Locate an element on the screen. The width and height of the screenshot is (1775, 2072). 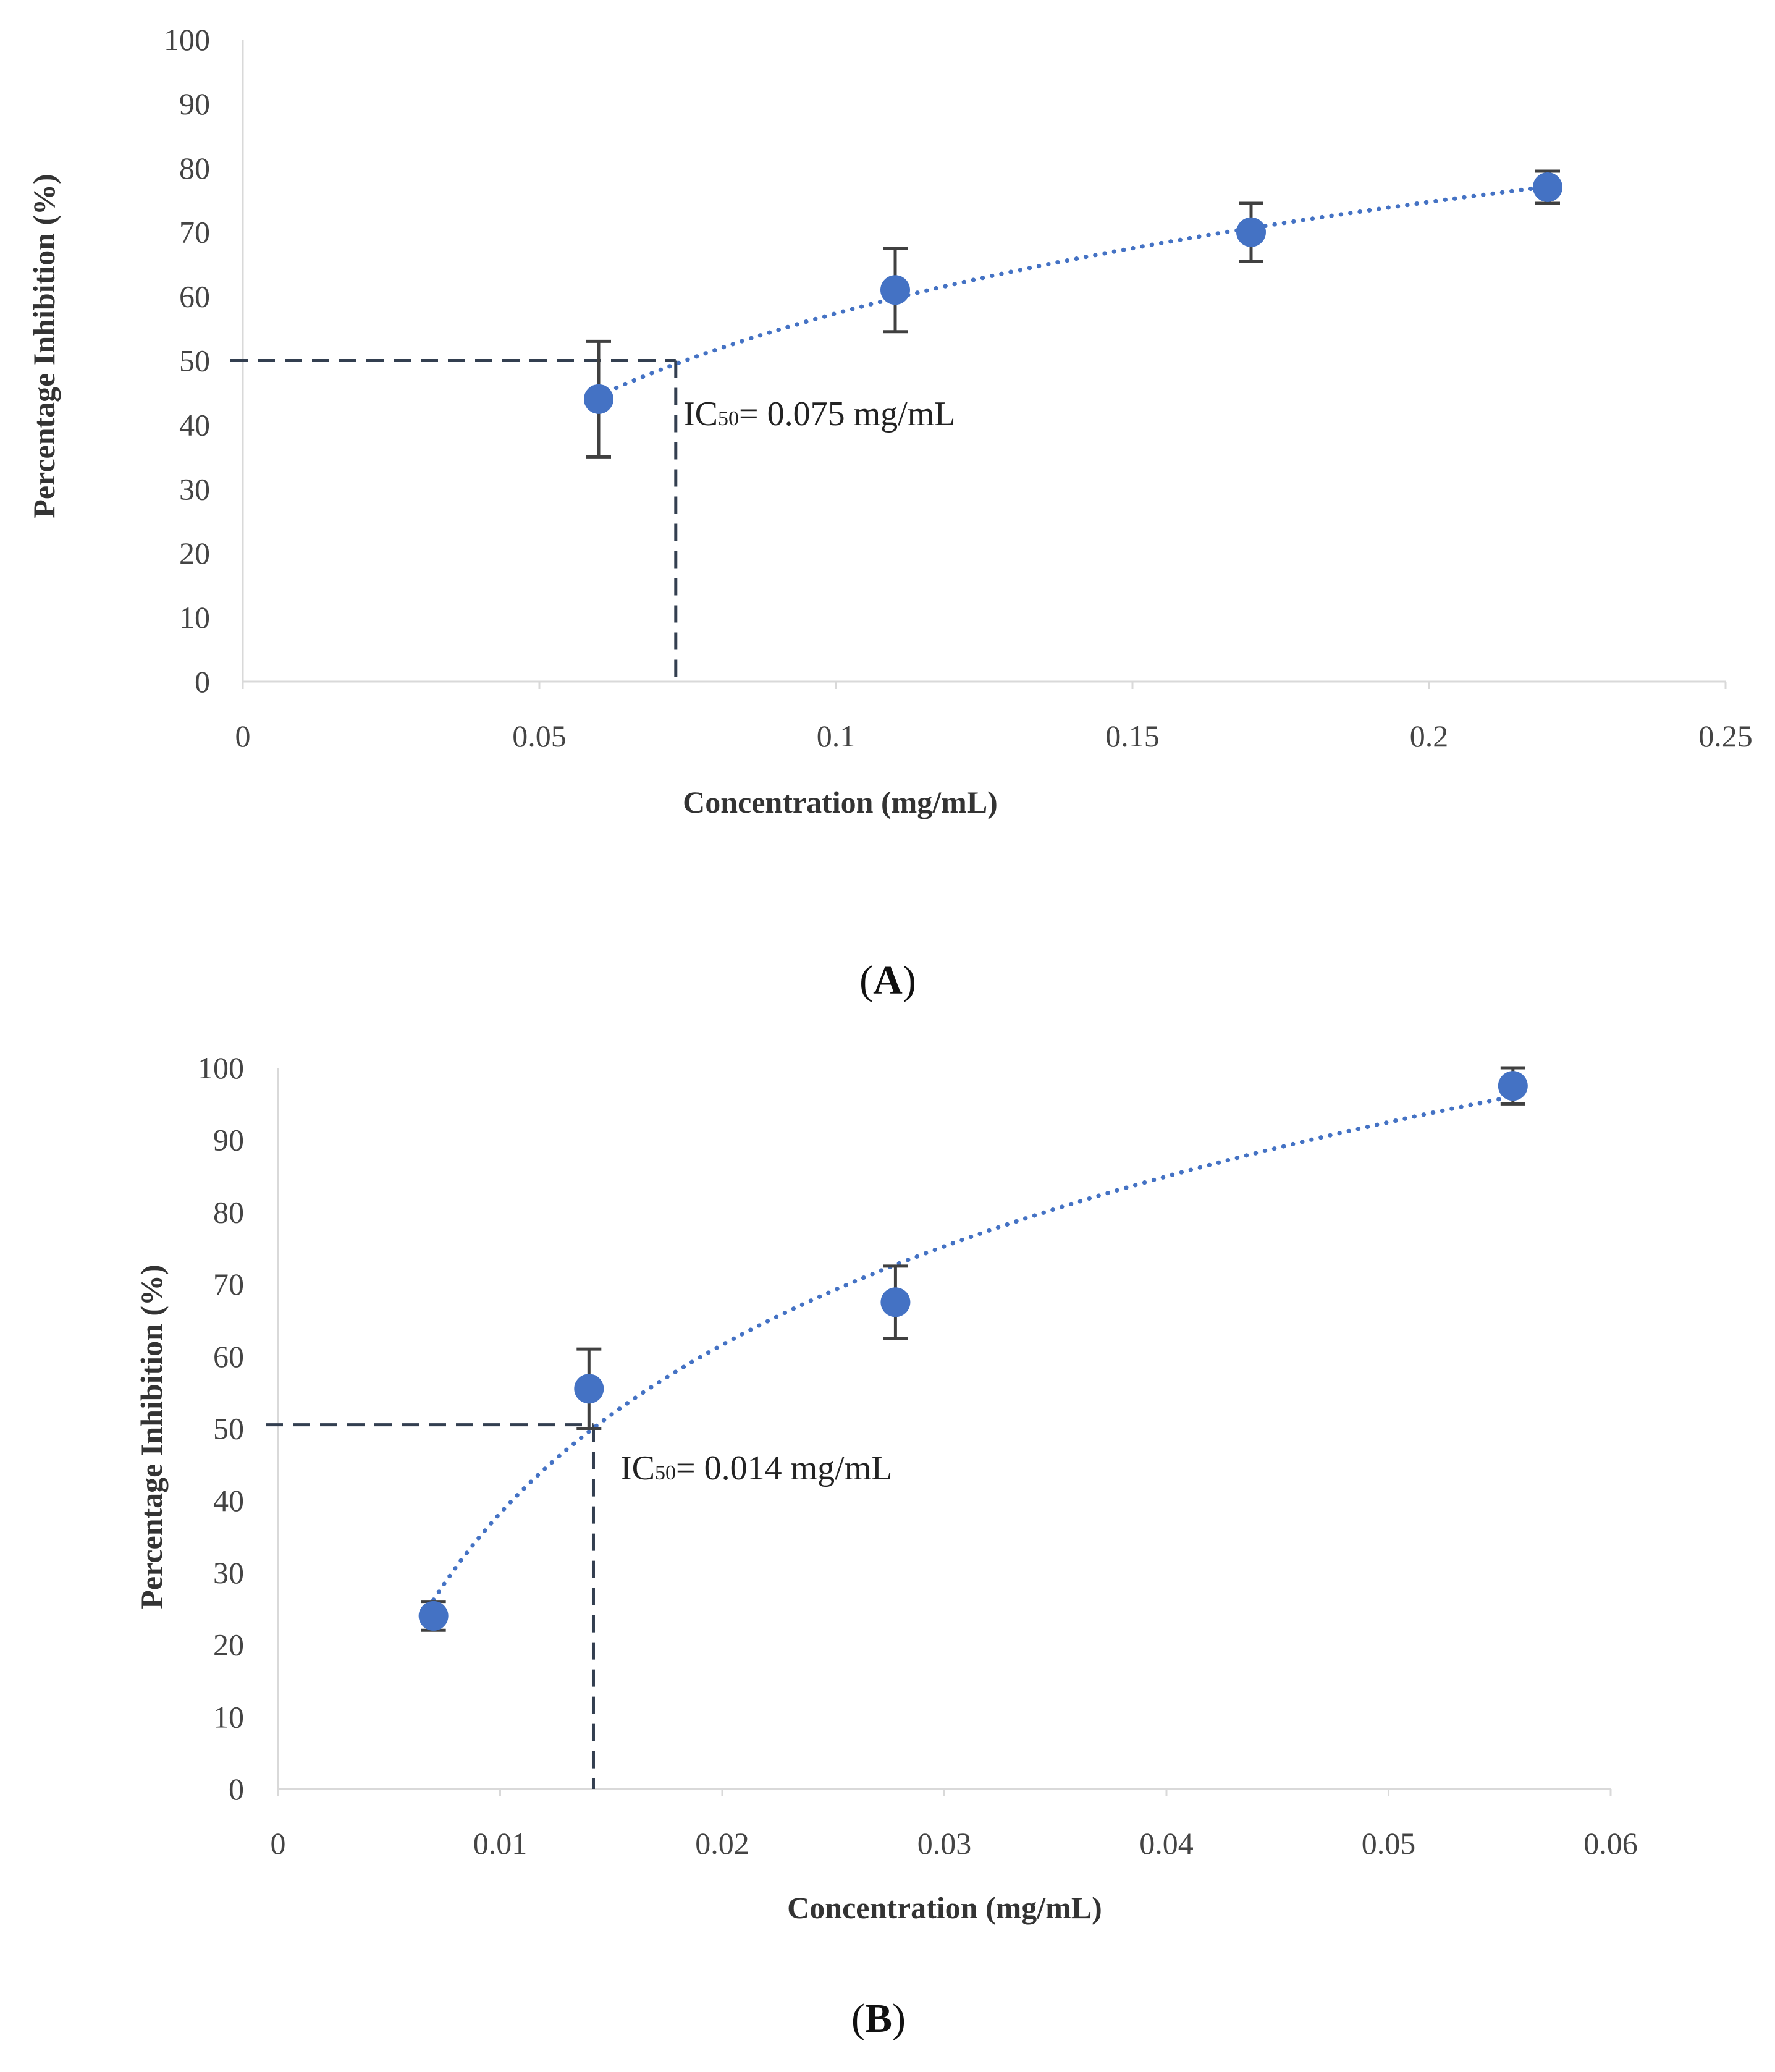
chart-a-x-tick-marks is located at coordinates (984, 685).